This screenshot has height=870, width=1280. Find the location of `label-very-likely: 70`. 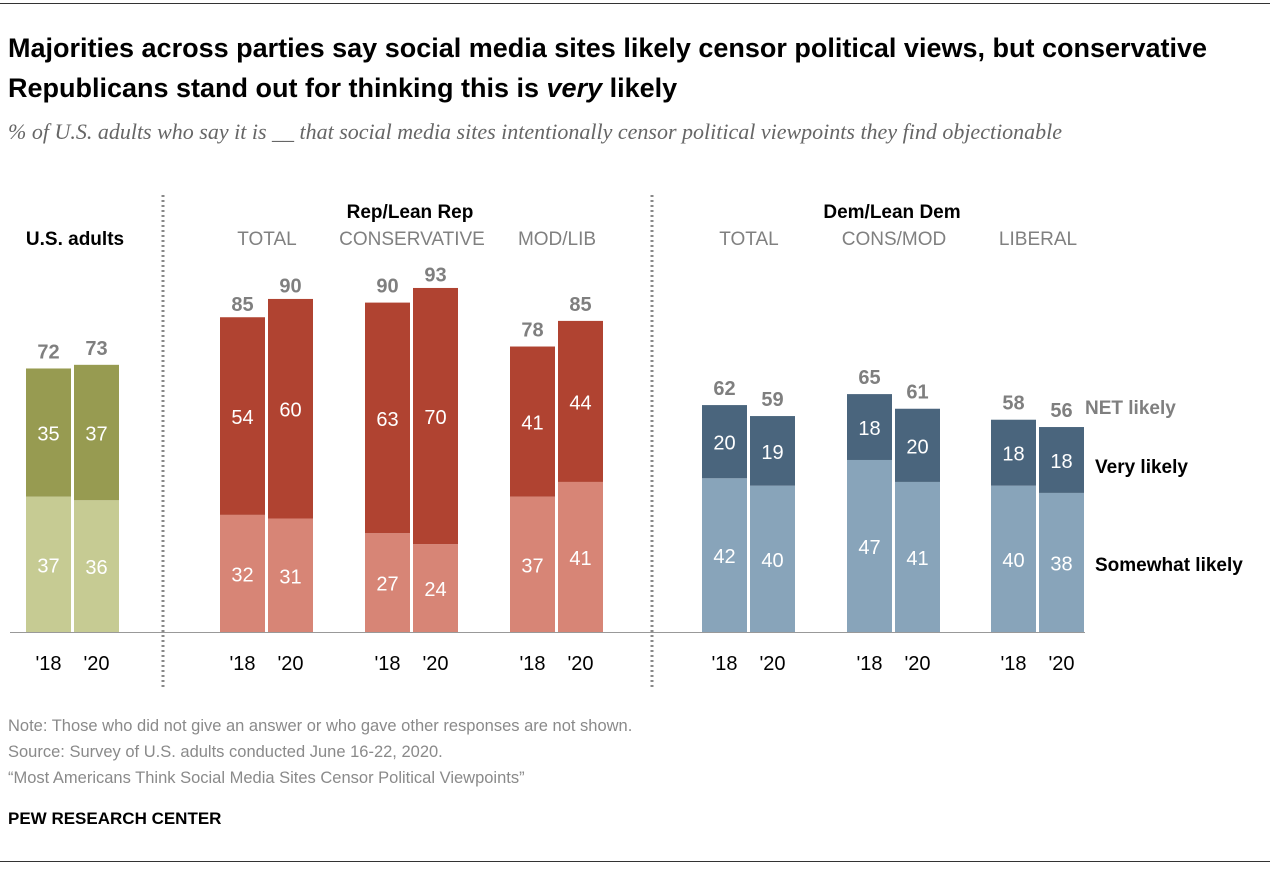

label-very-likely: 70 is located at coordinates (435, 418).